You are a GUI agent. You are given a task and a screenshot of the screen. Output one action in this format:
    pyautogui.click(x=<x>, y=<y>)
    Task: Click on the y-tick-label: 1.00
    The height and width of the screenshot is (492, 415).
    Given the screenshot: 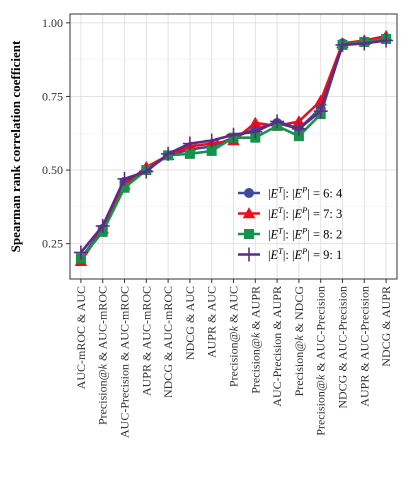 What is the action you would take?
    pyautogui.click(x=52, y=23)
    